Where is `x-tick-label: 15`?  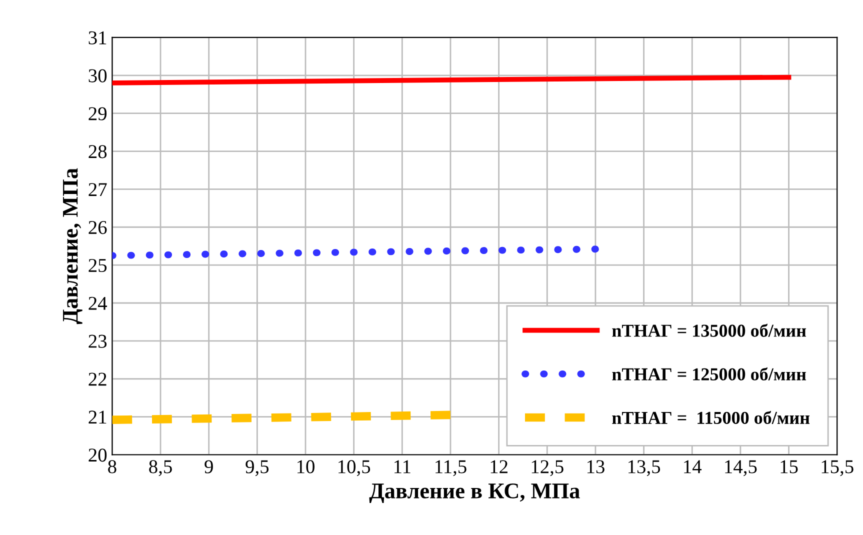
x-tick-label: 15 is located at coordinates (789, 467).